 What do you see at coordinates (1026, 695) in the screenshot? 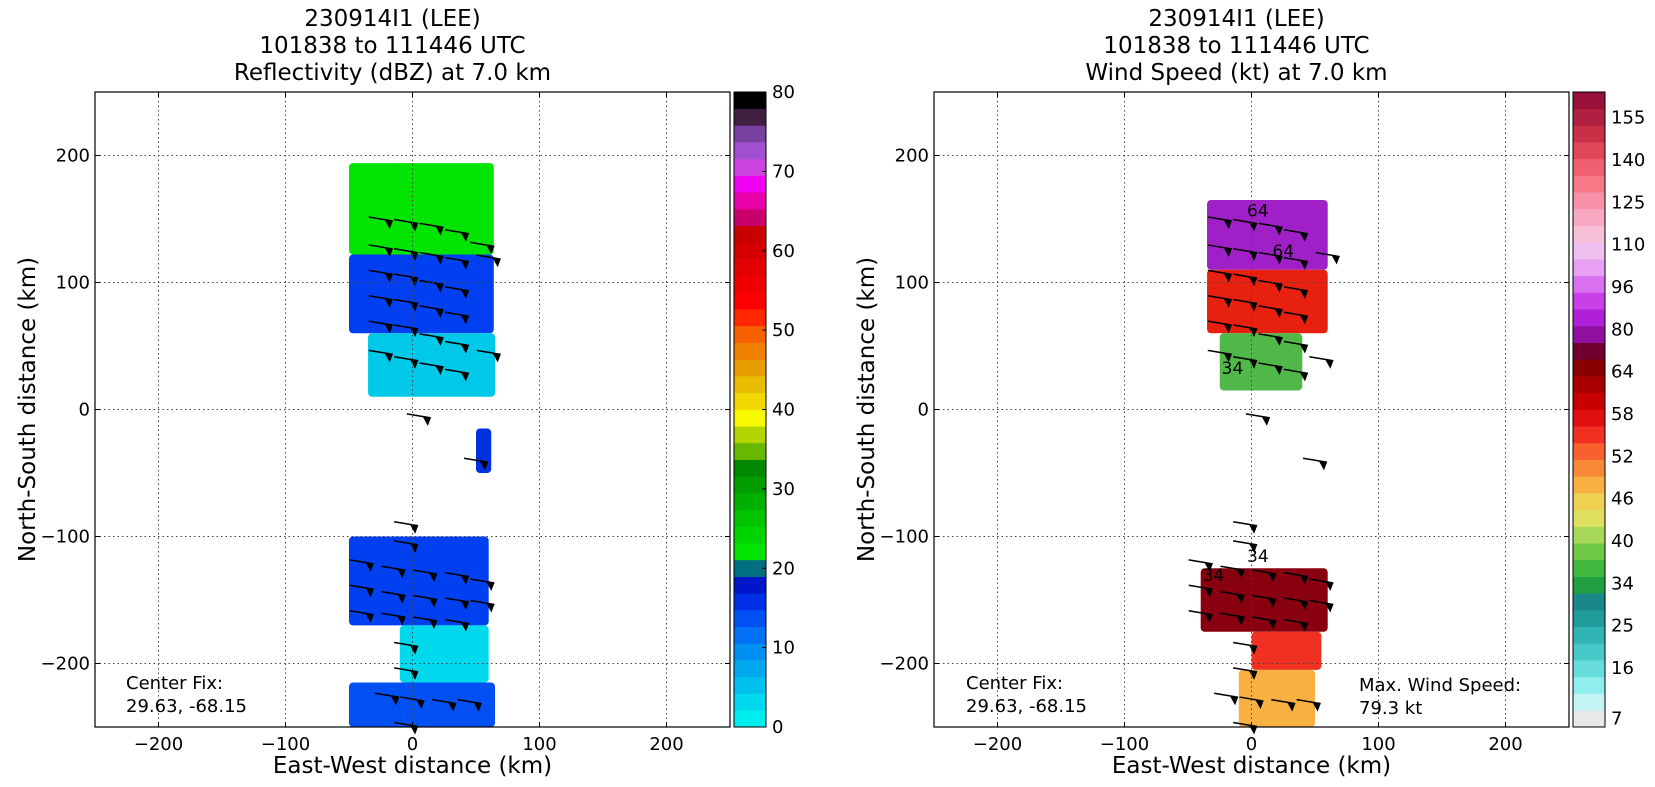
I see `wind-speed-center-fix: Center Fix: 29.63, -68.15` at bounding box center [1026, 695].